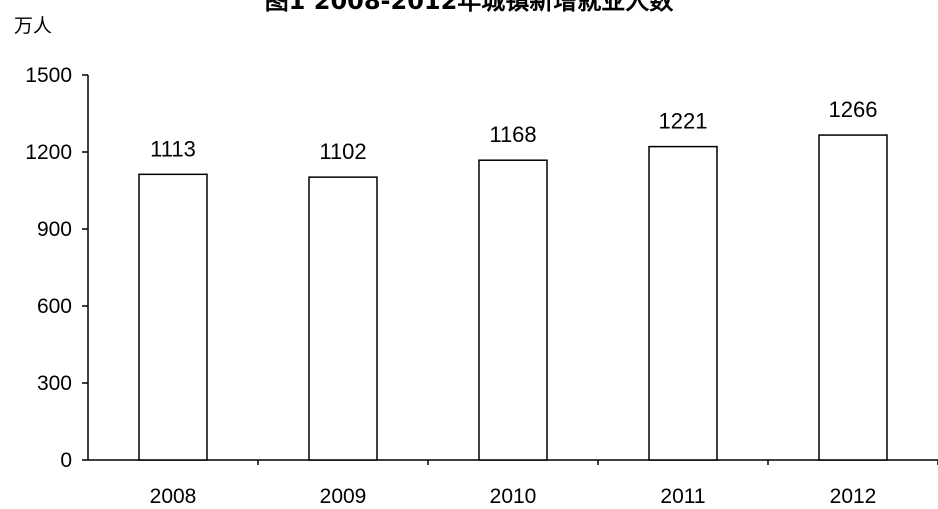 The width and height of the screenshot is (938, 509). What do you see at coordinates (173, 496) in the screenshot?
I see `x-tick-label-2008: 2008` at bounding box center [173, 496].